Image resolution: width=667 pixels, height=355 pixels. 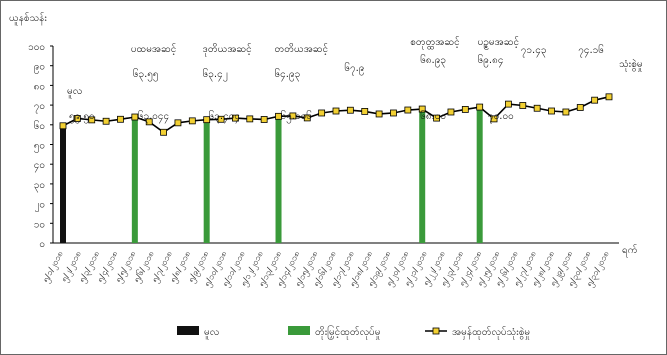 I want to click on annotation-label: စတုတ္ထအဆင့်, so click(x=435, y=42).